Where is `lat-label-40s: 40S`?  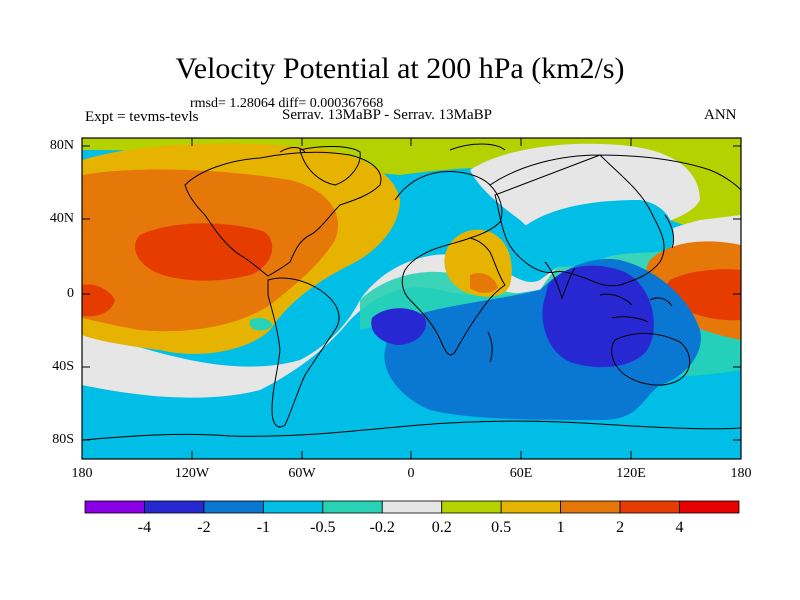 lat-label-40s: 40S is located at coordinates (63, 366).